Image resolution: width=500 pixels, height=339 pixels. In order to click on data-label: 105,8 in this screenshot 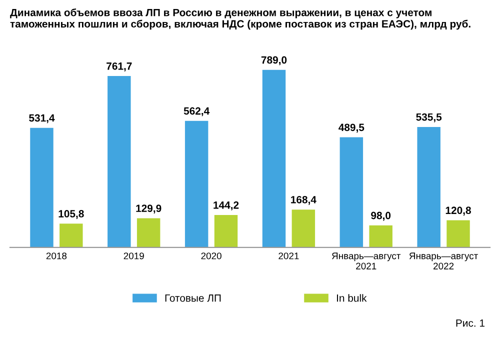, I will do `click(71, 214)`.